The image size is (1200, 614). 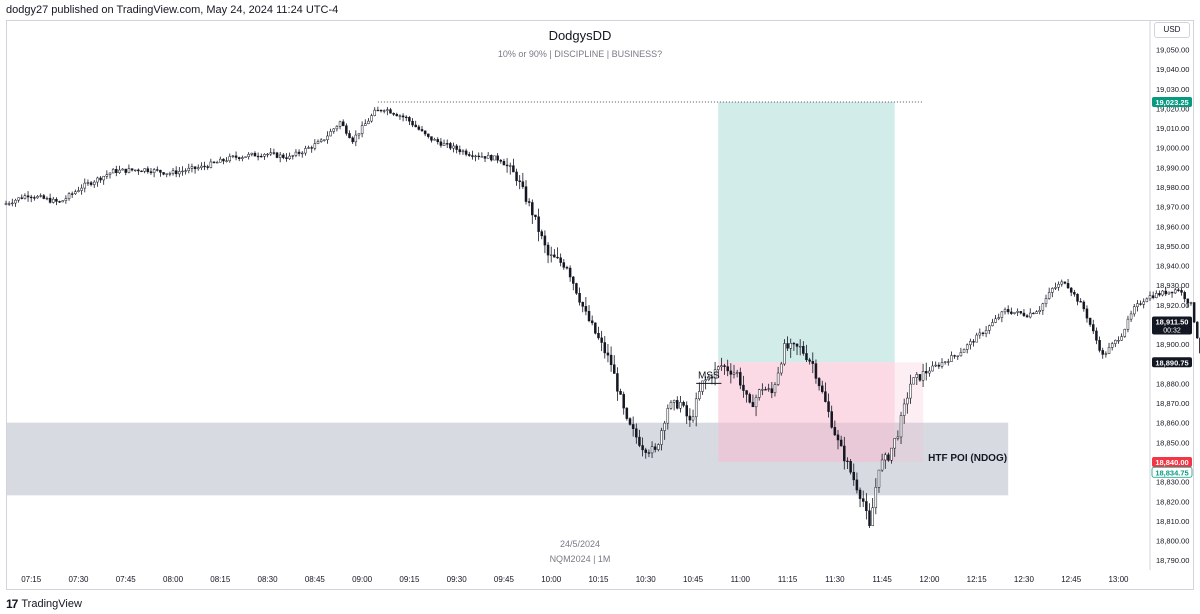 I want to click on x-tick-label: 10:15, so click(x=598, y=579).